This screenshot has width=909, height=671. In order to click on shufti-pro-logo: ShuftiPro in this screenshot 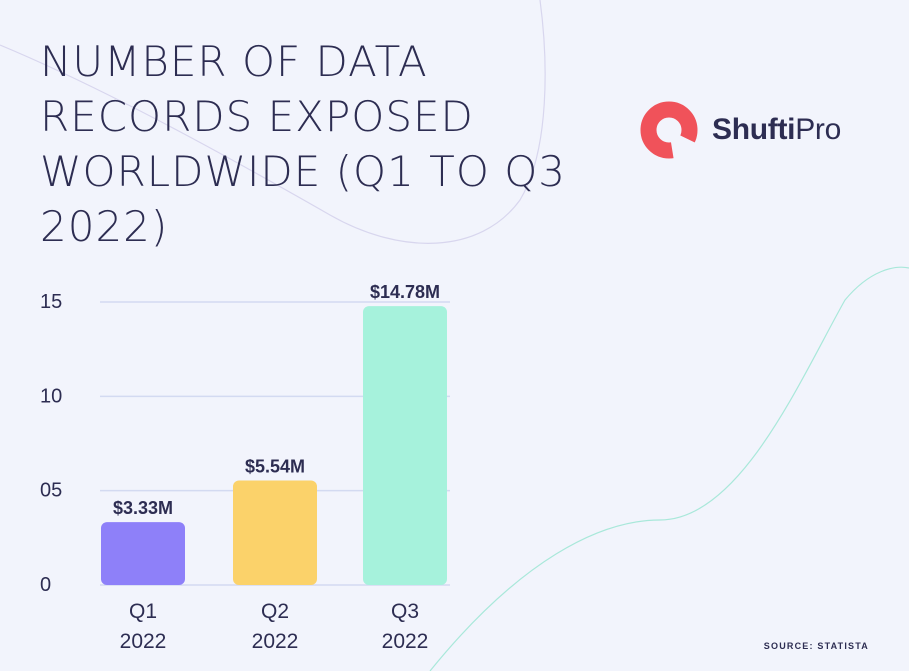, I will do `click(739, 130)`.